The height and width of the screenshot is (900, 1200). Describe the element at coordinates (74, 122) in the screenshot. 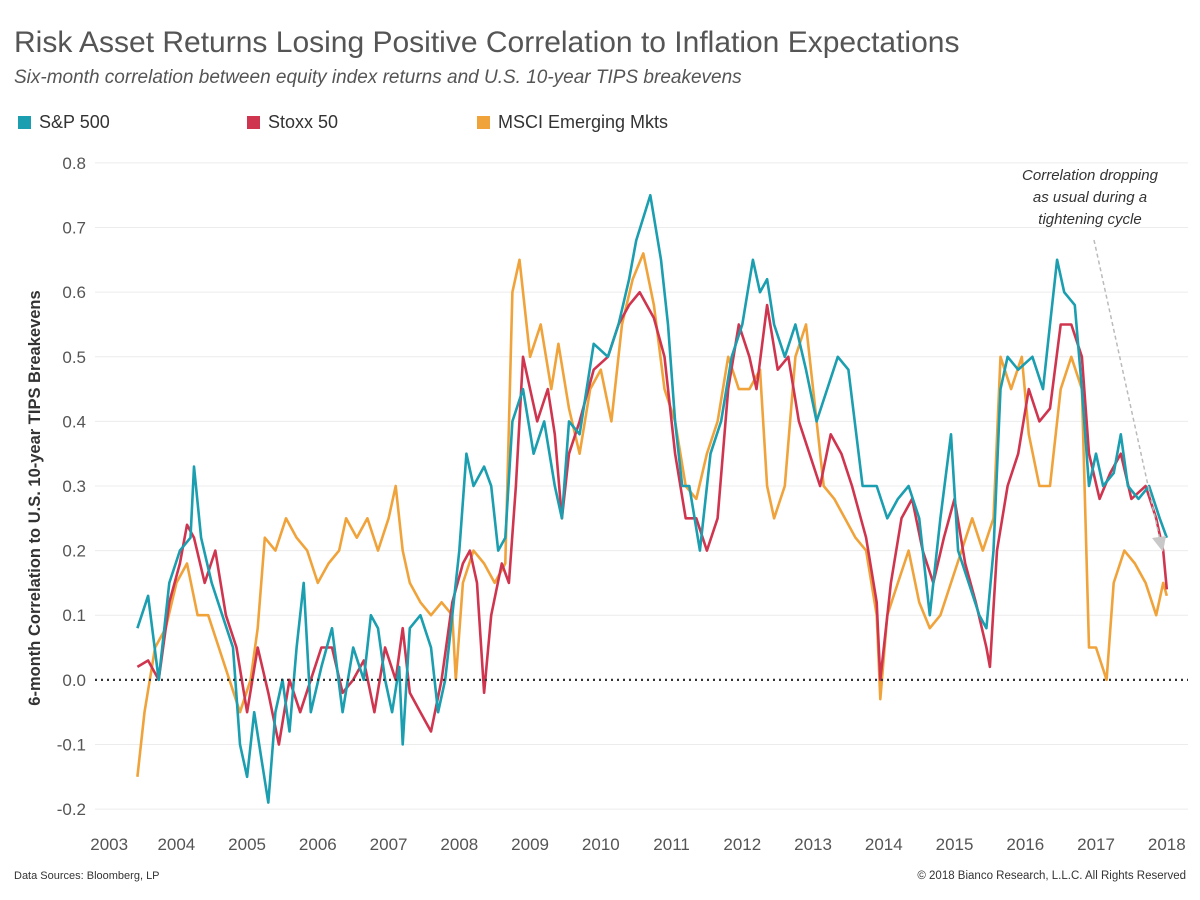

I see `legend-label-sp500: S&P 500` at that location.